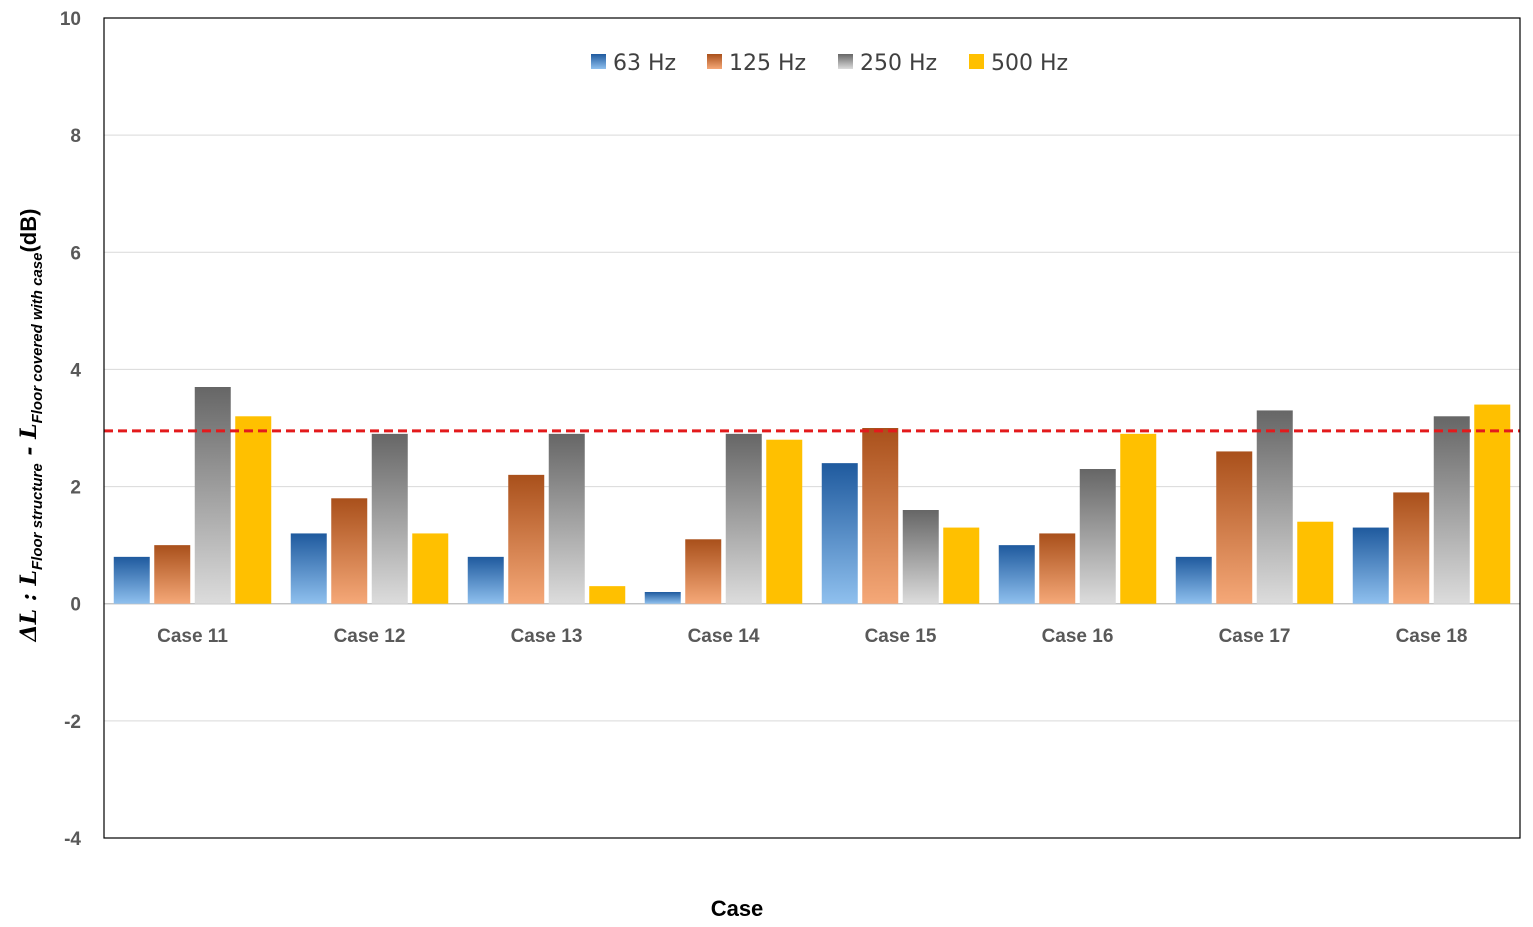 The image size is (1533, 927). What do you see at coordinates (28, 231) in the screenshot?
I see `y-axis-title-suffix: (dB)` at bounding box center [28, 231].